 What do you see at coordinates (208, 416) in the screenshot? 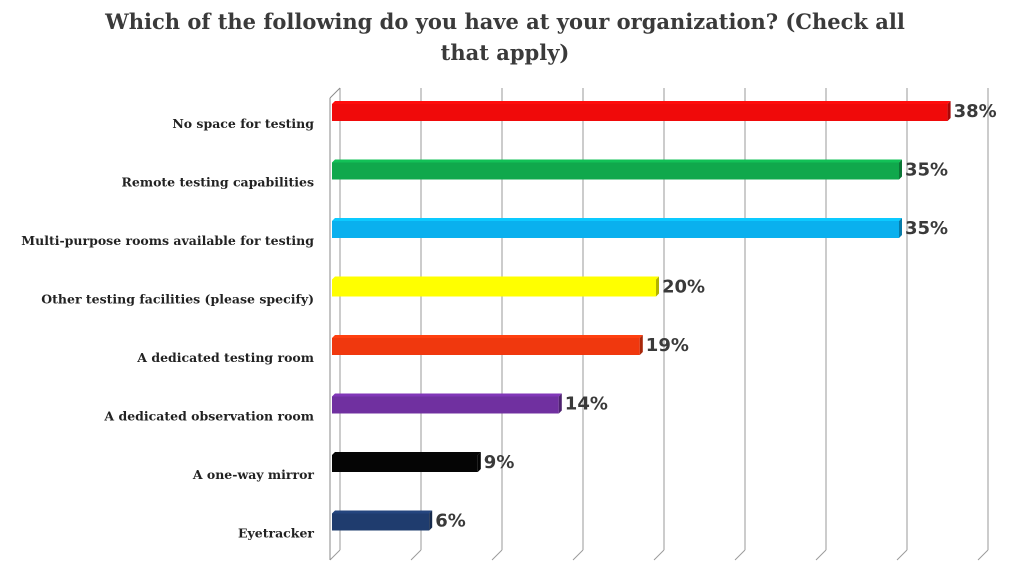
I see `category-label: A dedicated observation room` at bounding box center [208, 416].